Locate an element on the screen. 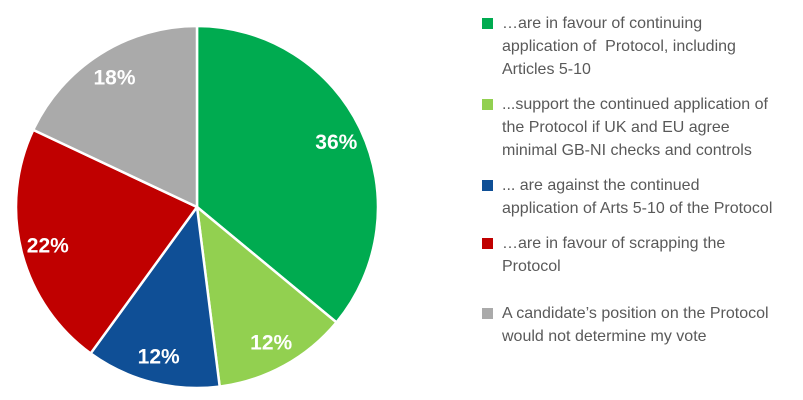 The image size is (803, 400). pie-slice-value-label-3: 22% is located at coordinates (48, 246).